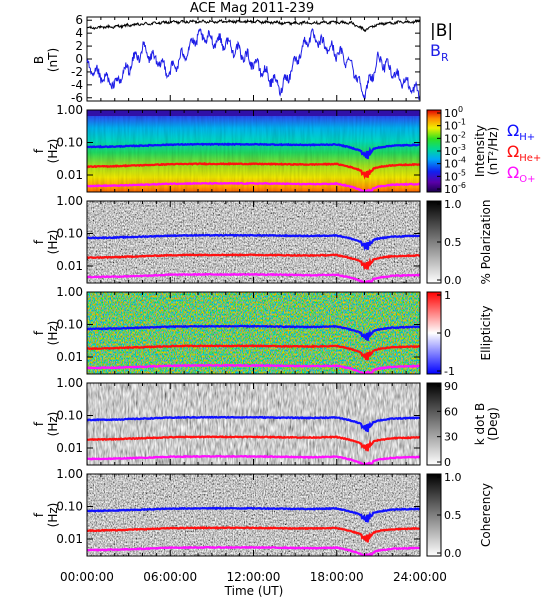 Image resolution: width=550 pixels, height=600 pixels. What do you see at coordinates (441, 31) in the screenshot?
I see `legend-b-total: |B|` at bounding box center [441, 31].